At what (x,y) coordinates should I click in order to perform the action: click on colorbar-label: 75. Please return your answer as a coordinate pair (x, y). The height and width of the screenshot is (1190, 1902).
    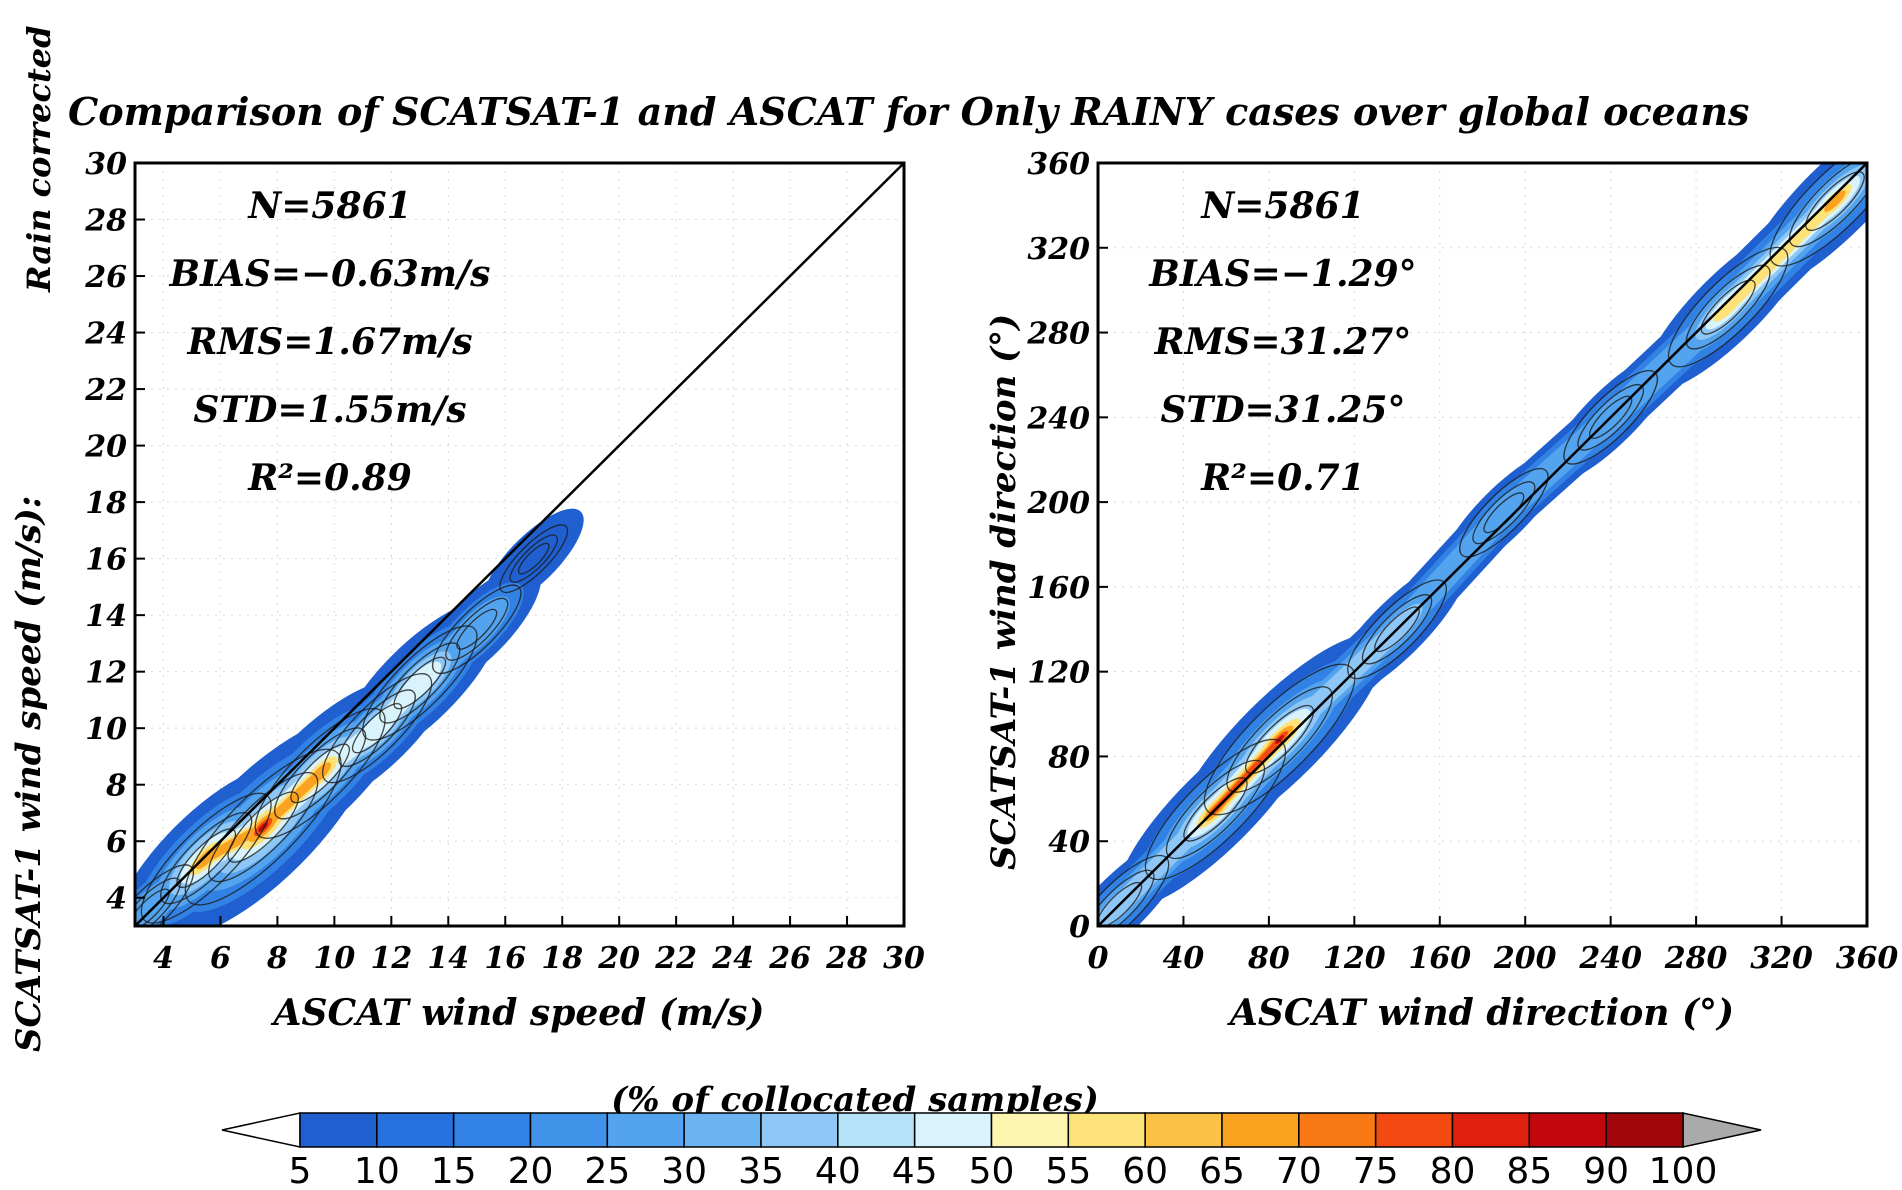
    Looking at the image, I should click on (1376, 1170).